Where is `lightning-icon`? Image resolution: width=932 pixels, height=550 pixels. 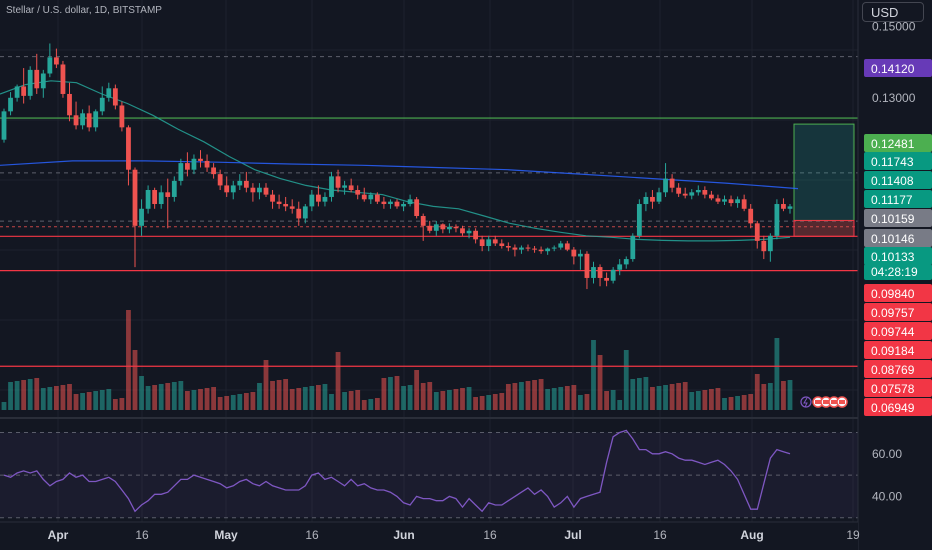
lightning-icon is located at coordinates (806, 402).